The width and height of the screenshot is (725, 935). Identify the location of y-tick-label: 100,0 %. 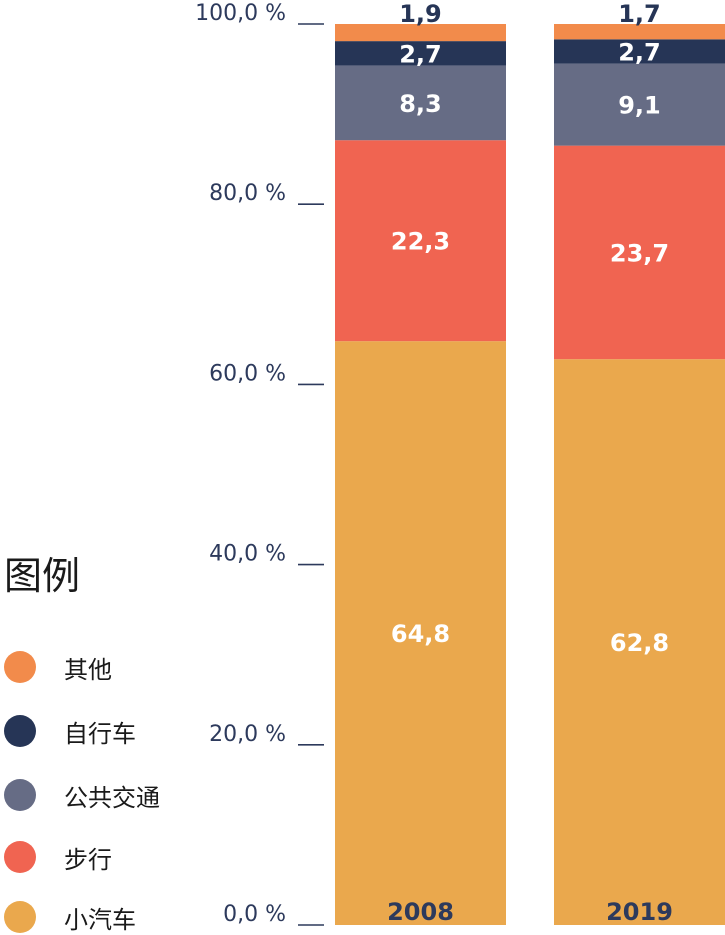
(240, 13).